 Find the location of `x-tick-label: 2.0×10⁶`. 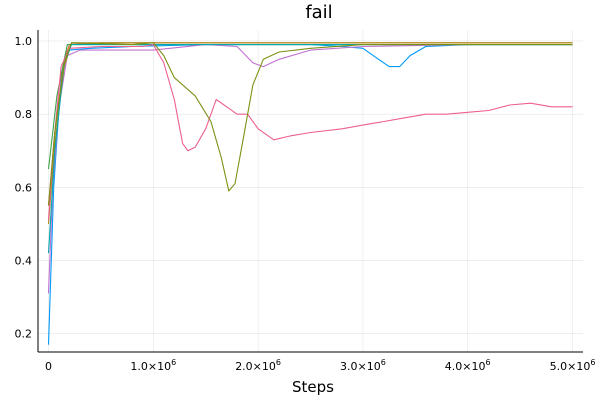

x-tick-label: 2.0×10⁶ is located at coordinates (258, 365).